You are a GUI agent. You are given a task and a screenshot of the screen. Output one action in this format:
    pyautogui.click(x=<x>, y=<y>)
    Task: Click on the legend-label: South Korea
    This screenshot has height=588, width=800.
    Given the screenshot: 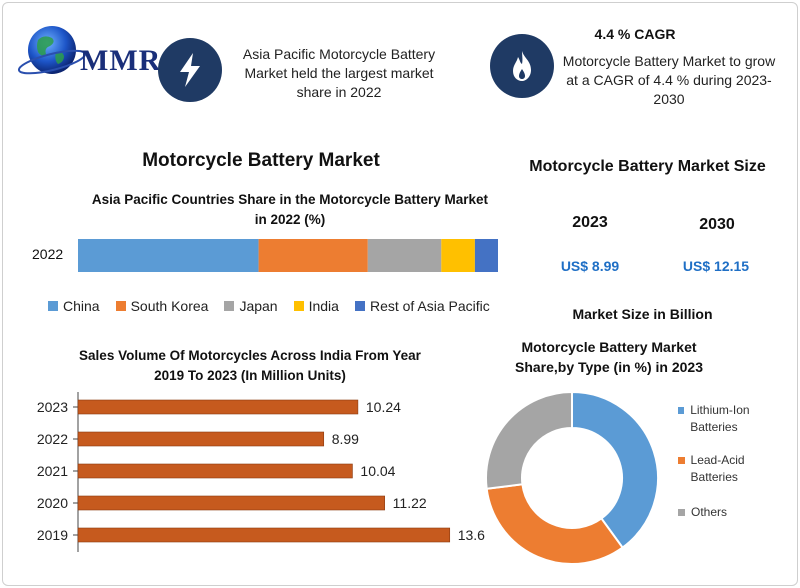 What is the action you would take?
    pyautogui.click(x=169, y=306)
    